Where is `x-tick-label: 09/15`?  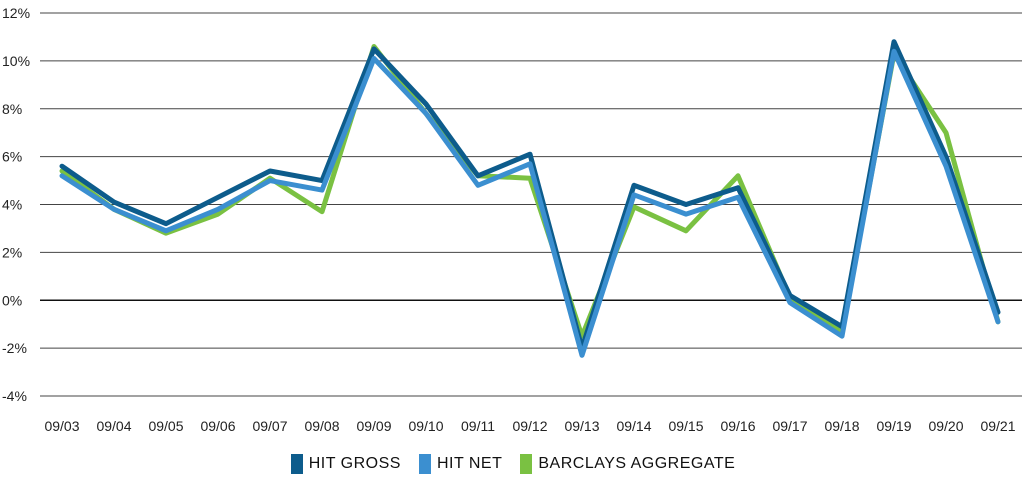
x-tick-label: 09/15 is located at coordinates (685, 426).